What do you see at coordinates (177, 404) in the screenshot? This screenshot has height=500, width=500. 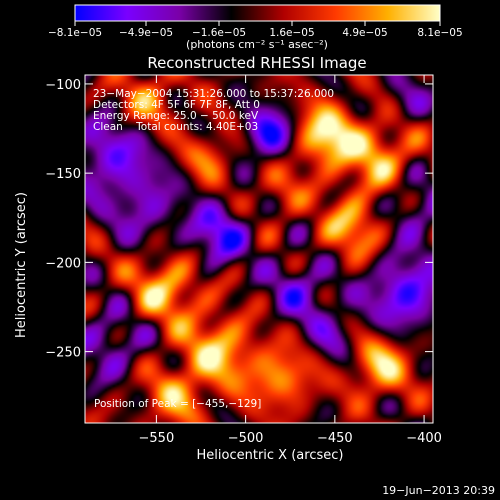 I see `peak-position-label: Position of Peak = [−455,−129]` at bounding box center [177, 404].